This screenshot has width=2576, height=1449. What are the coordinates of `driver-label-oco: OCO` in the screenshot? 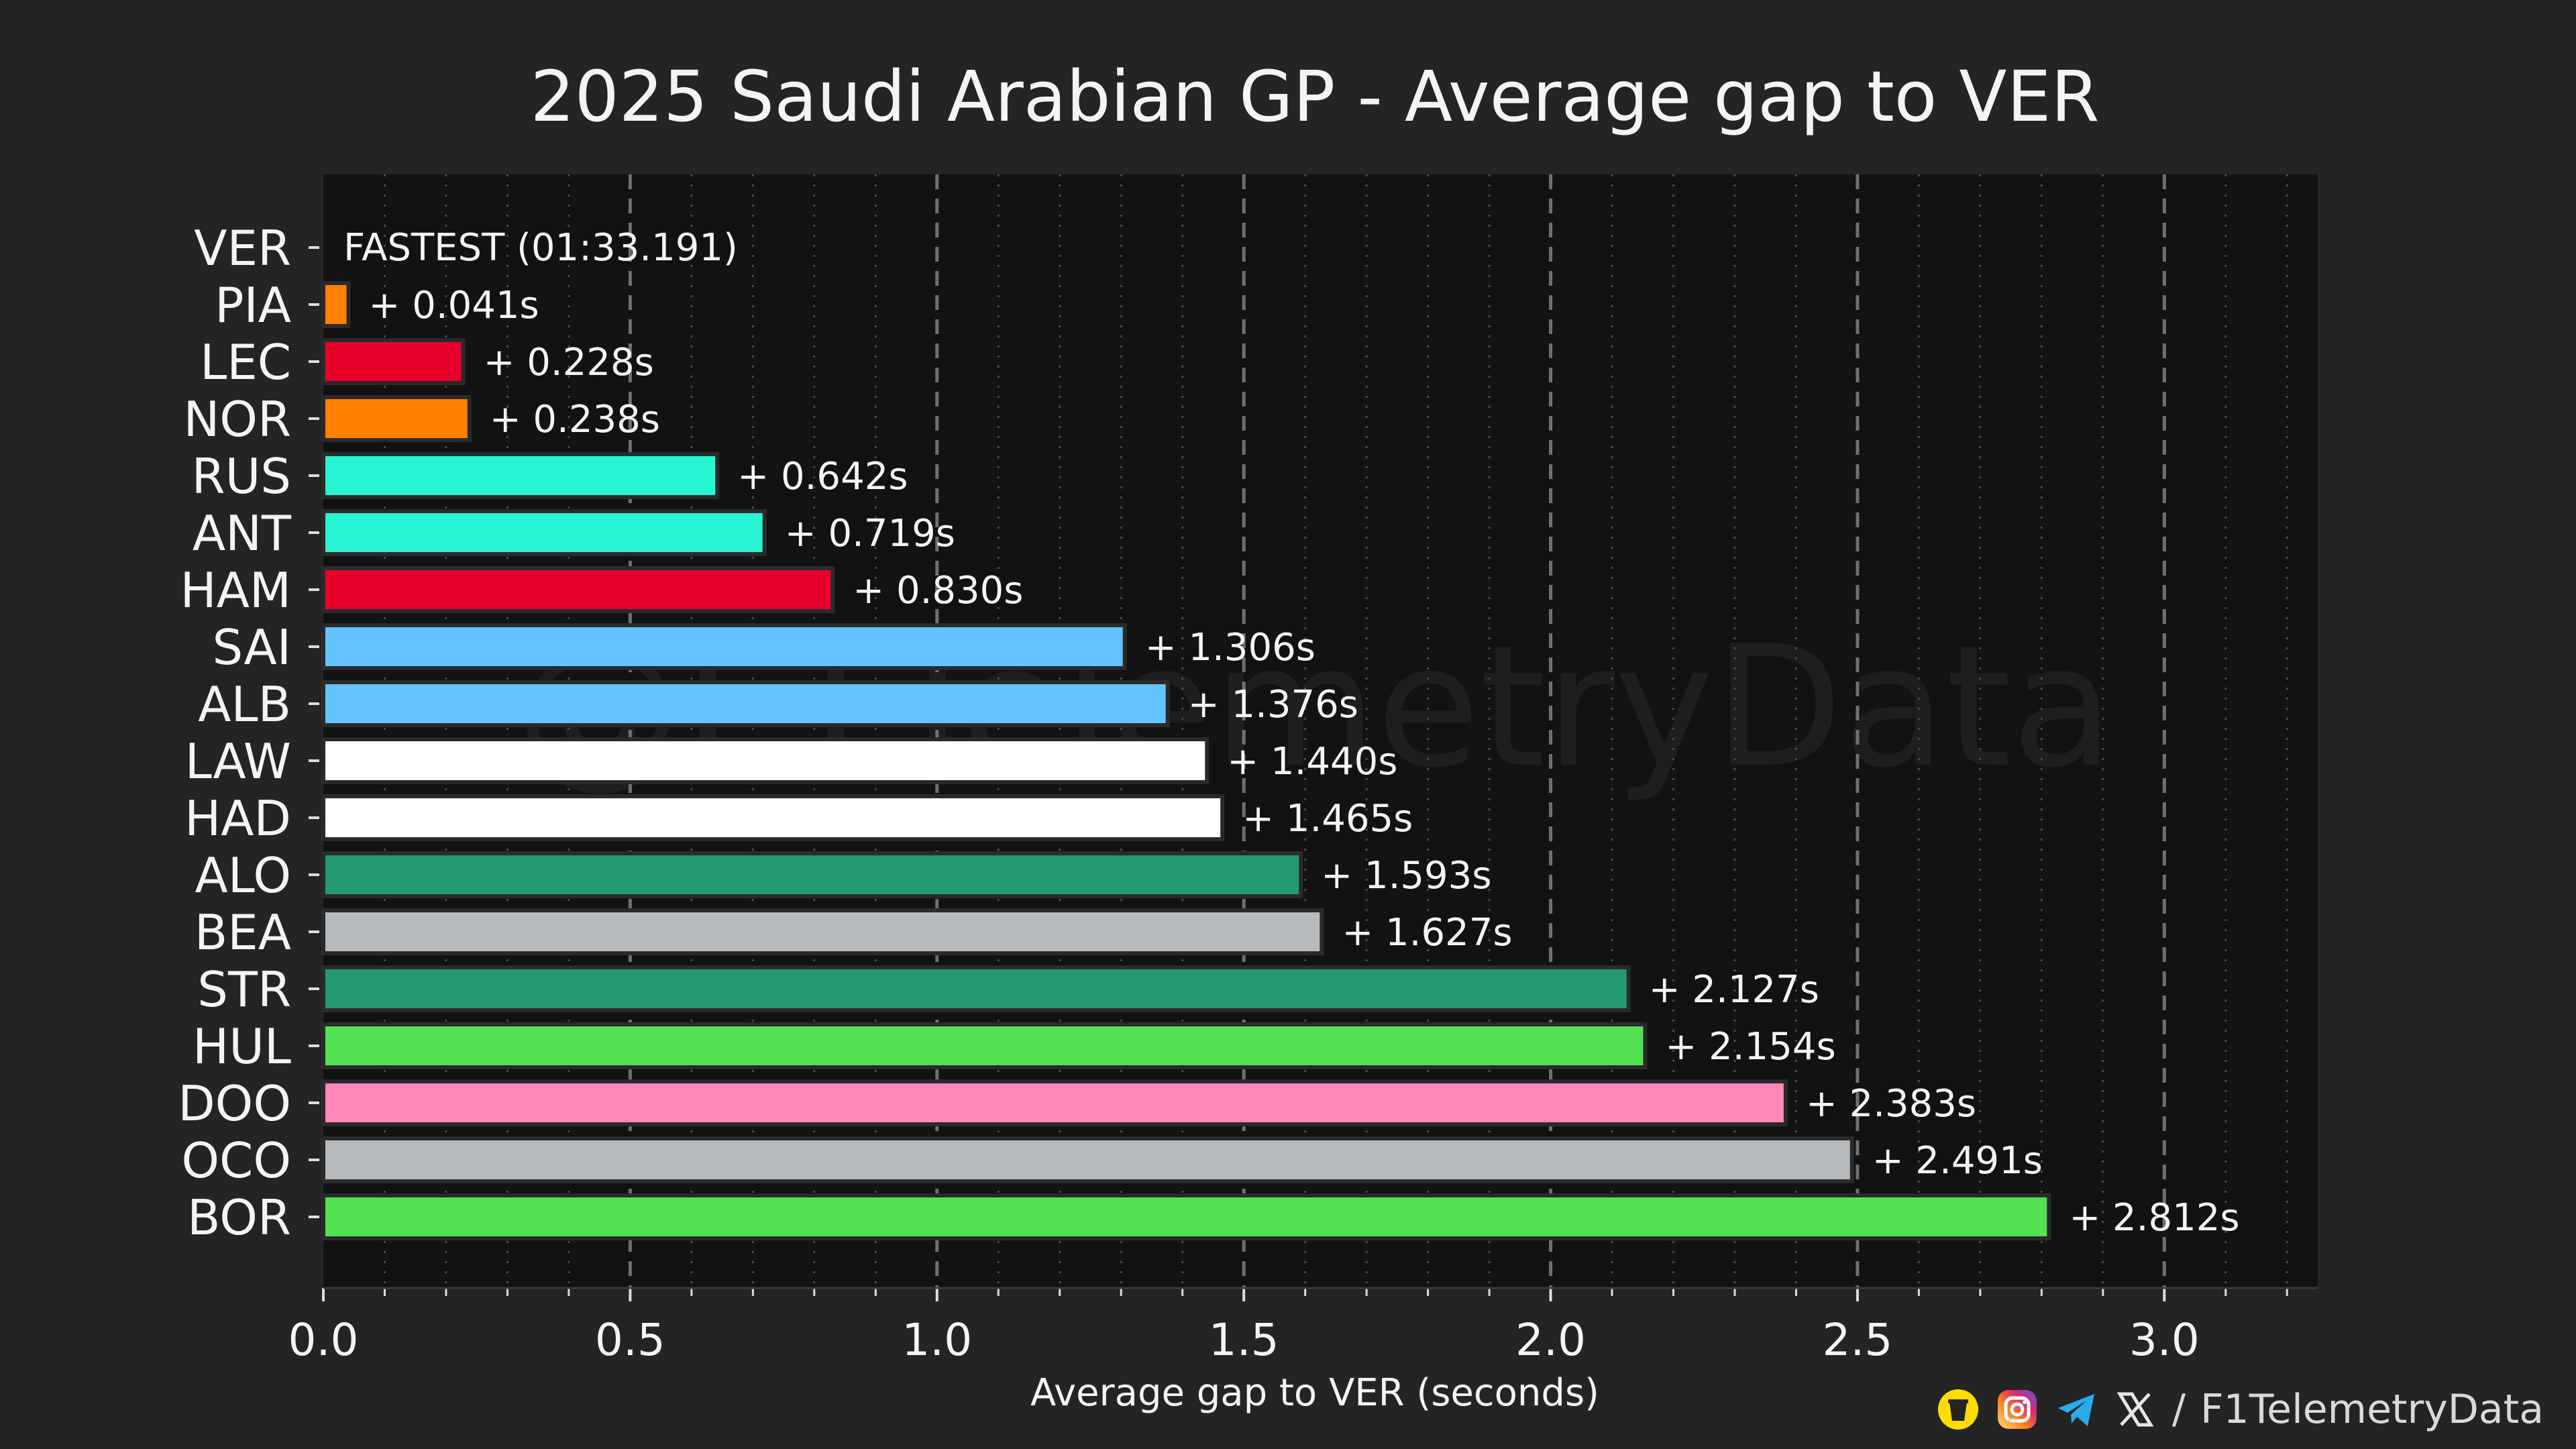 It's located at (236, 1160).